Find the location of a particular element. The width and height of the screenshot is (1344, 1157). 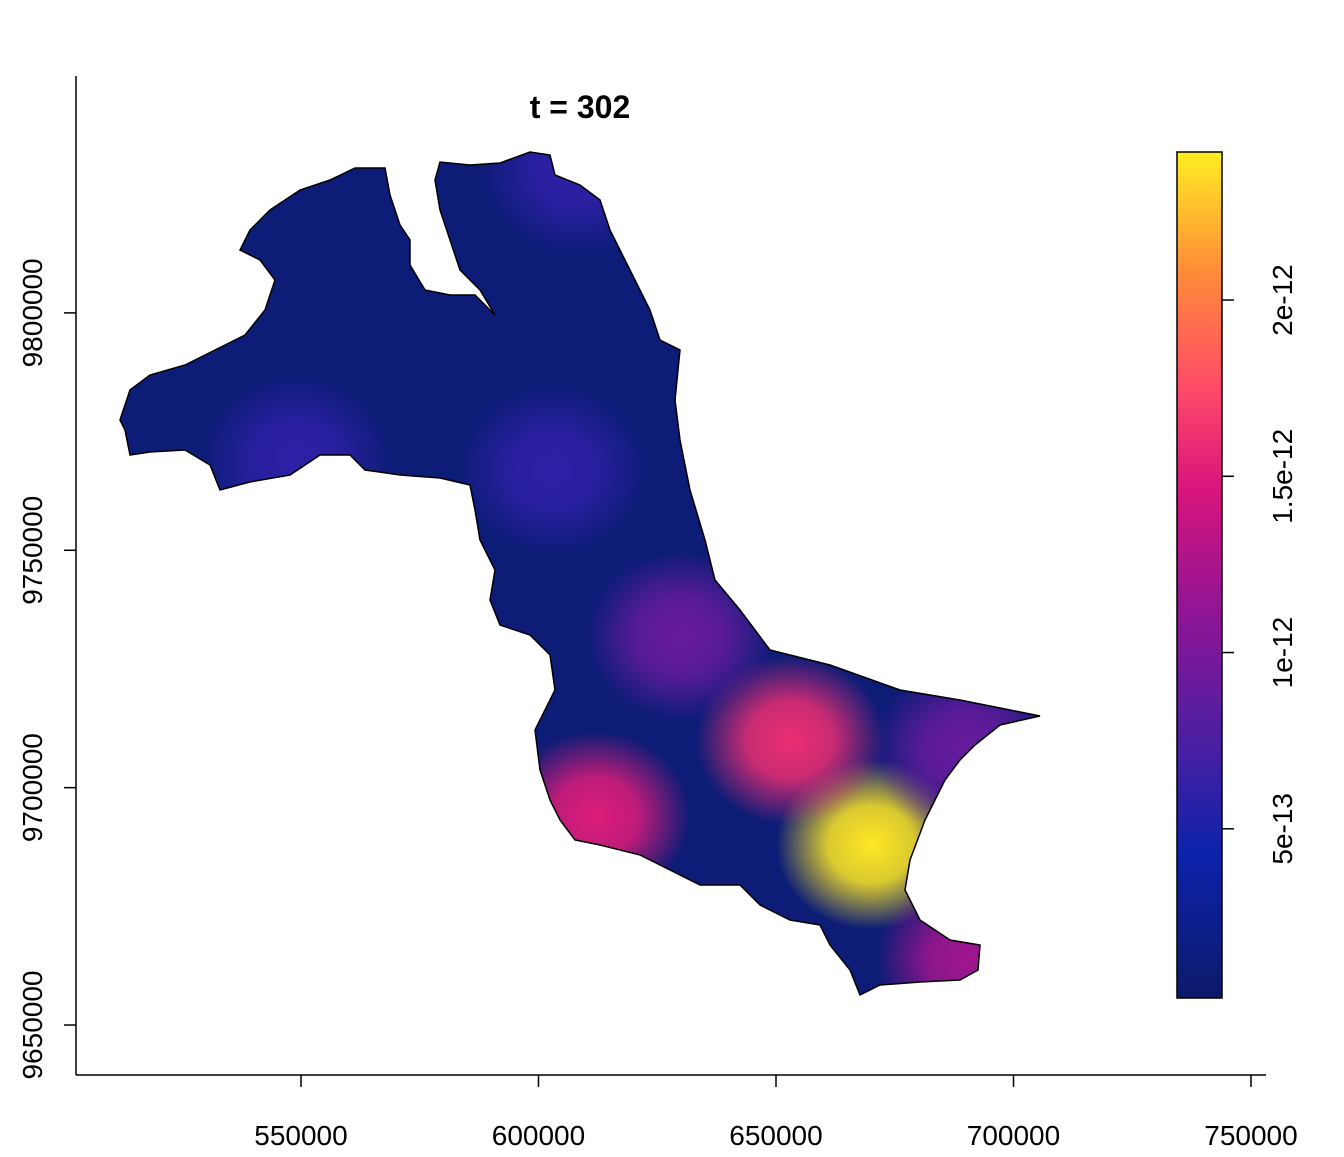

x-tick-label: 550000 is located at coordinates (300, 1135).